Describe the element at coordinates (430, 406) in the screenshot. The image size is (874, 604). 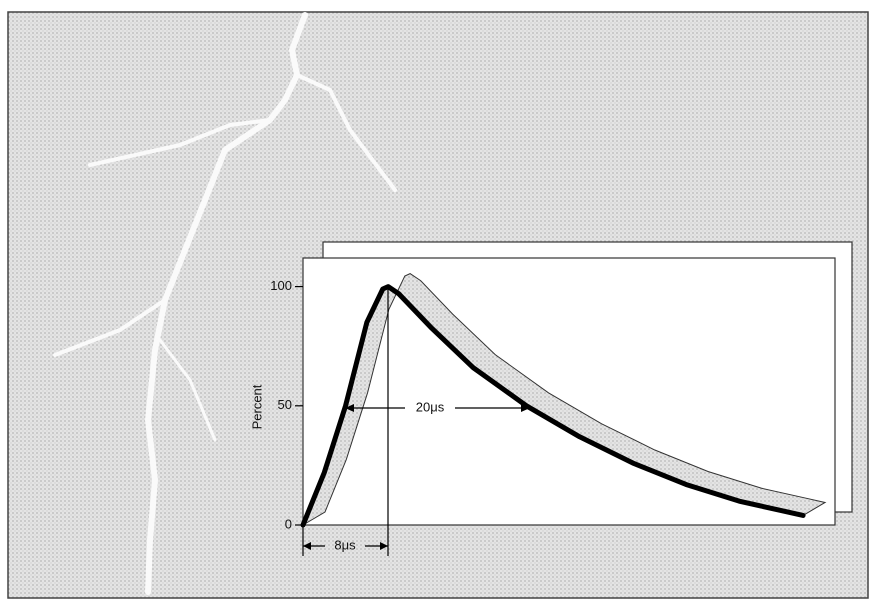
I see `annotation-20us: 20μs` at that location.